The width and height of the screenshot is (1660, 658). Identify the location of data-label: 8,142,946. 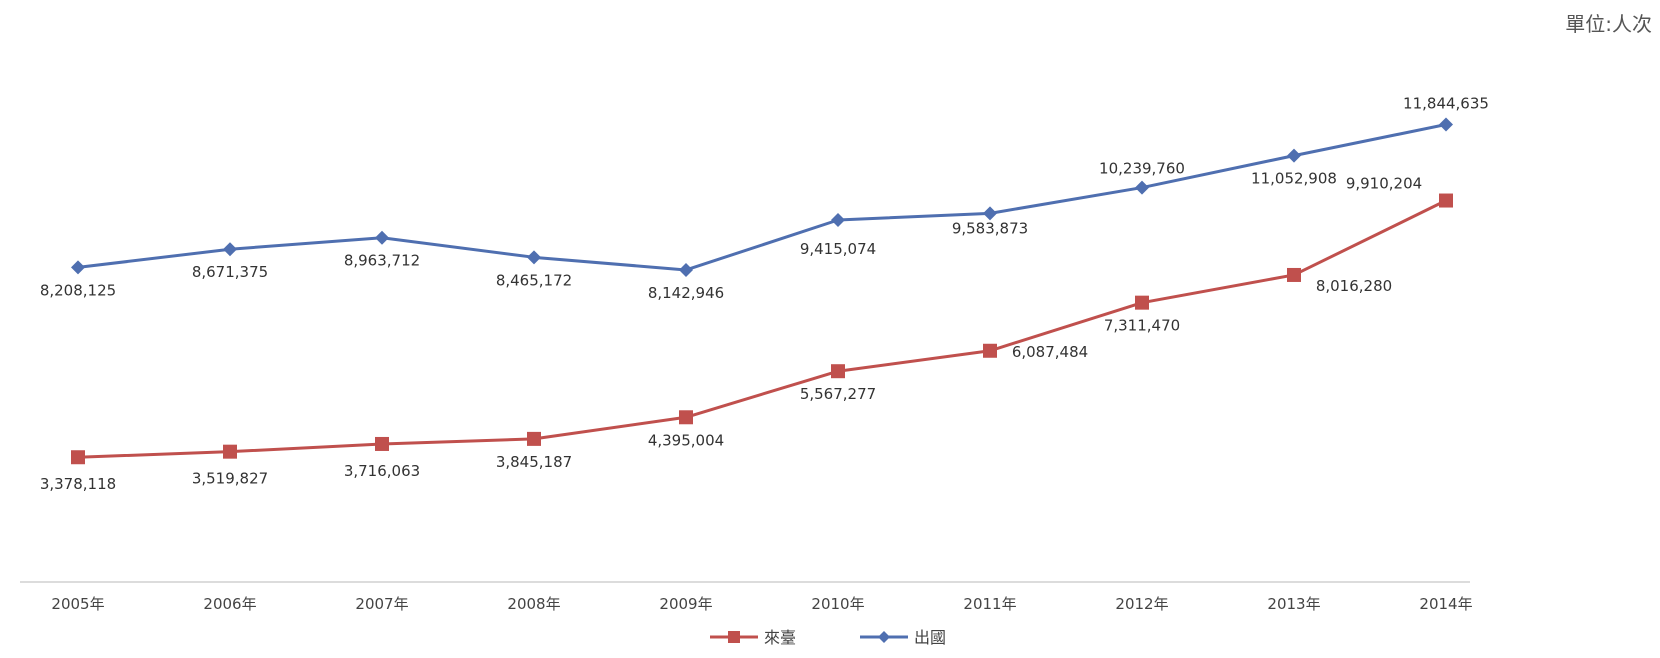
(686, 293).